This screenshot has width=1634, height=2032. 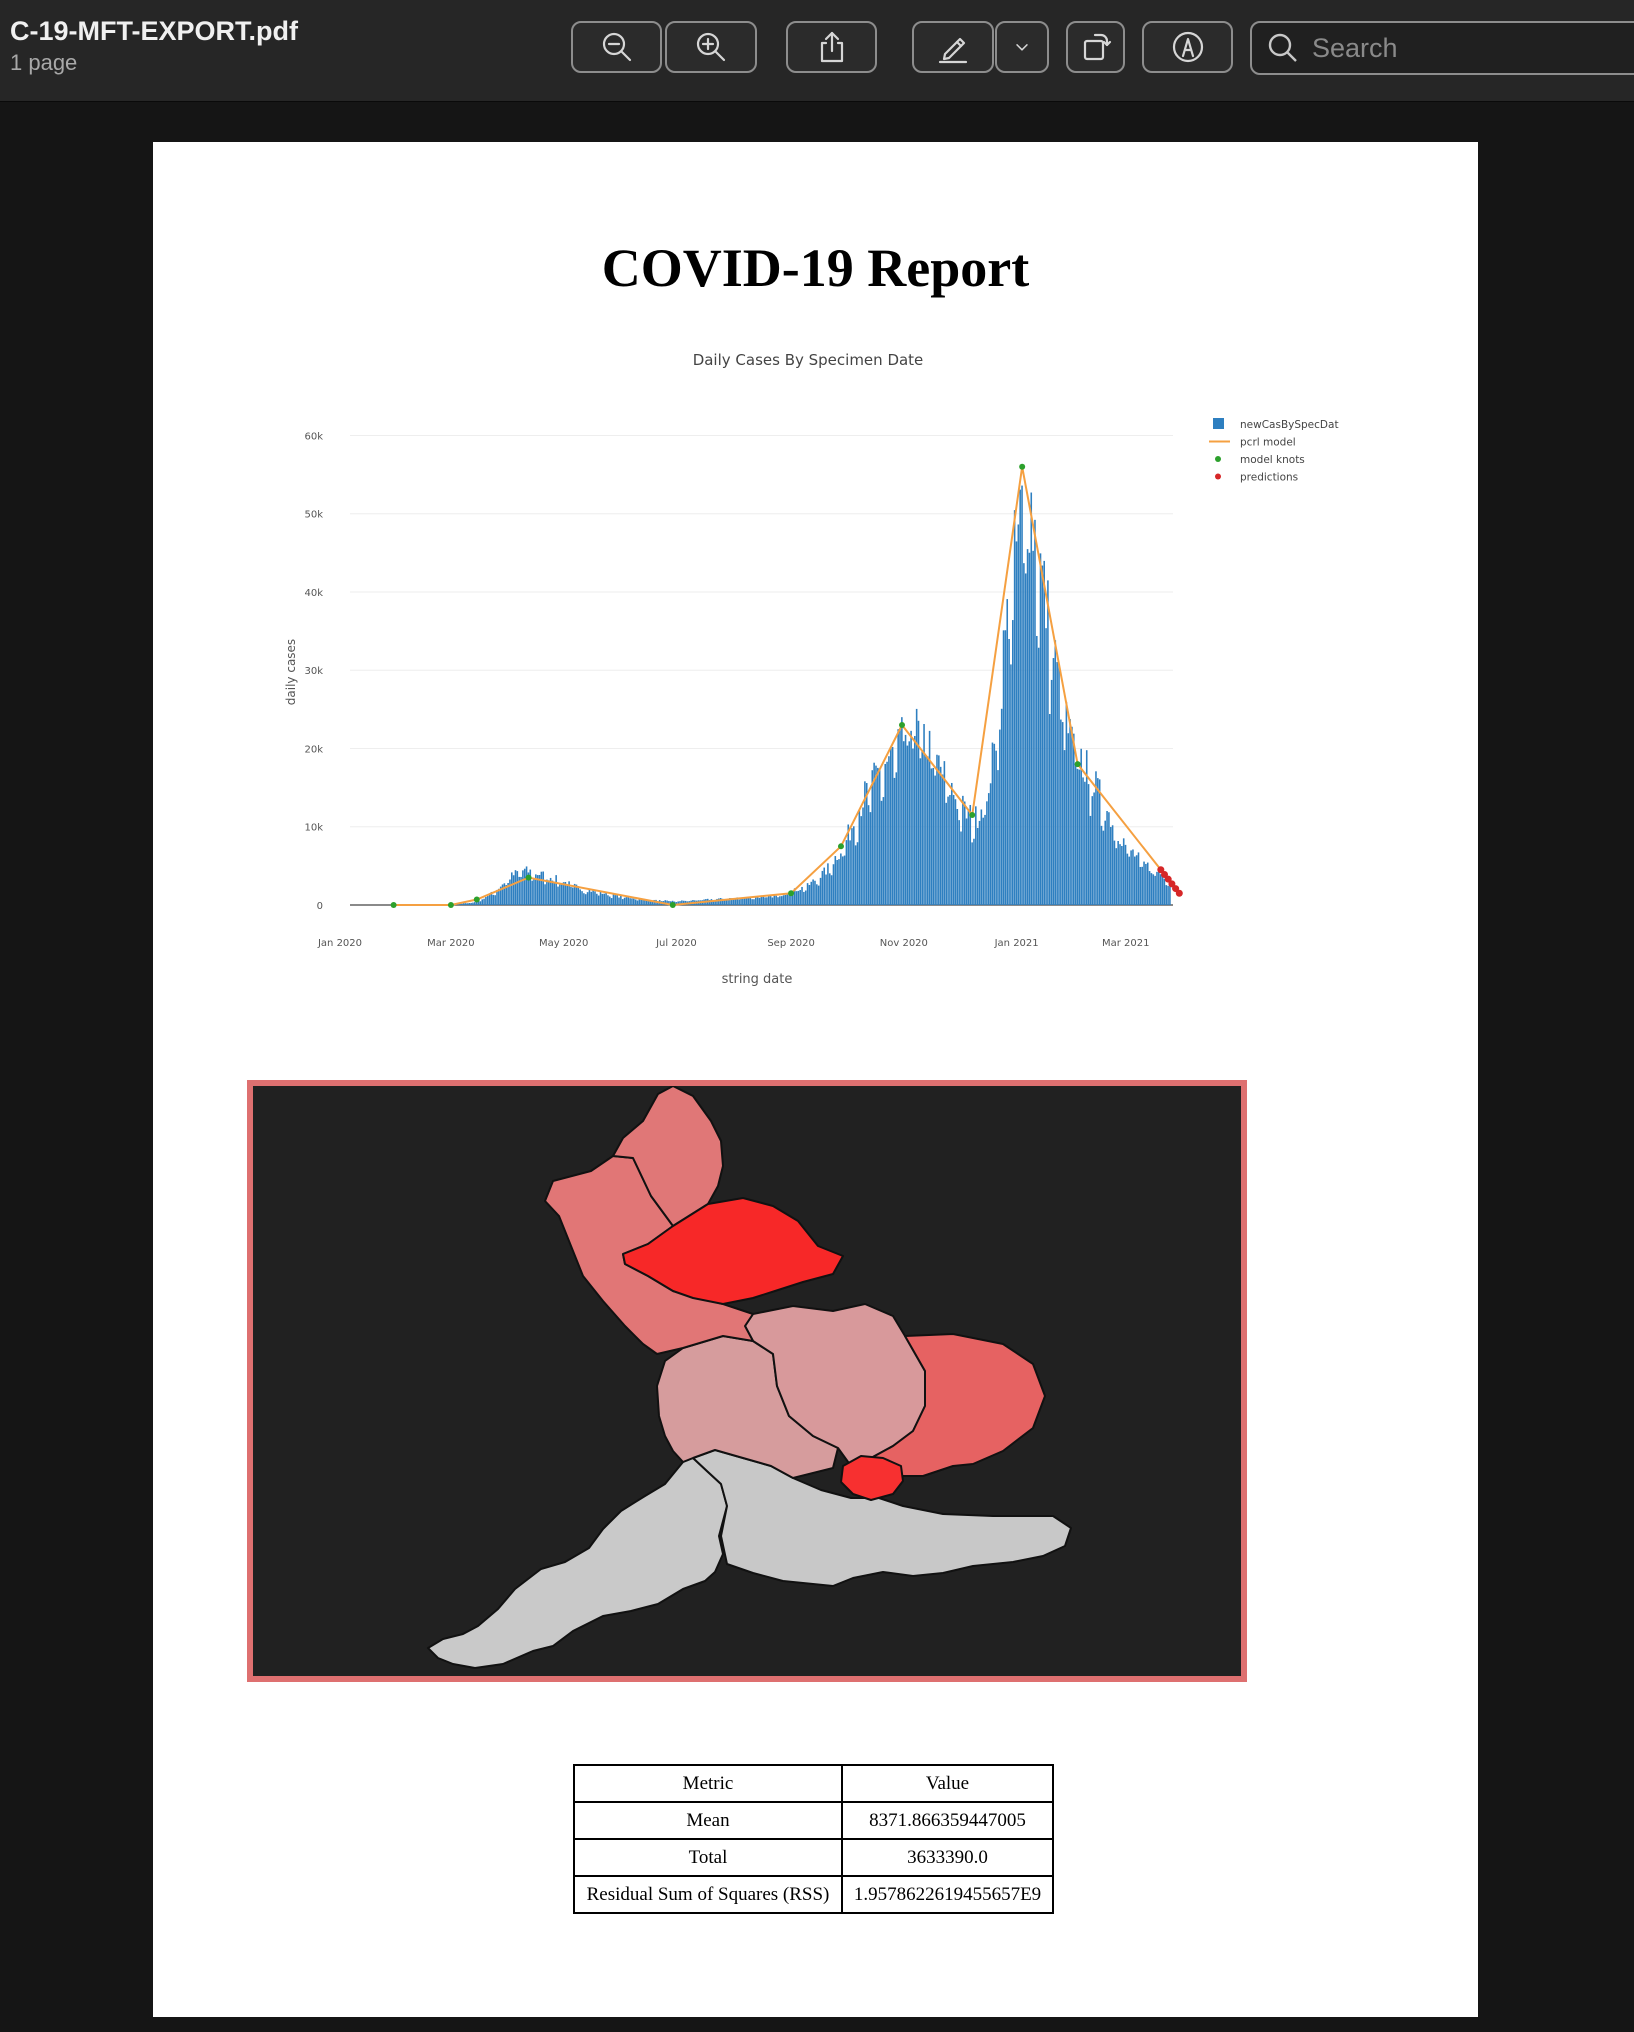 I want to click on legend-bar-swatch, so click(x=1218, y=423).